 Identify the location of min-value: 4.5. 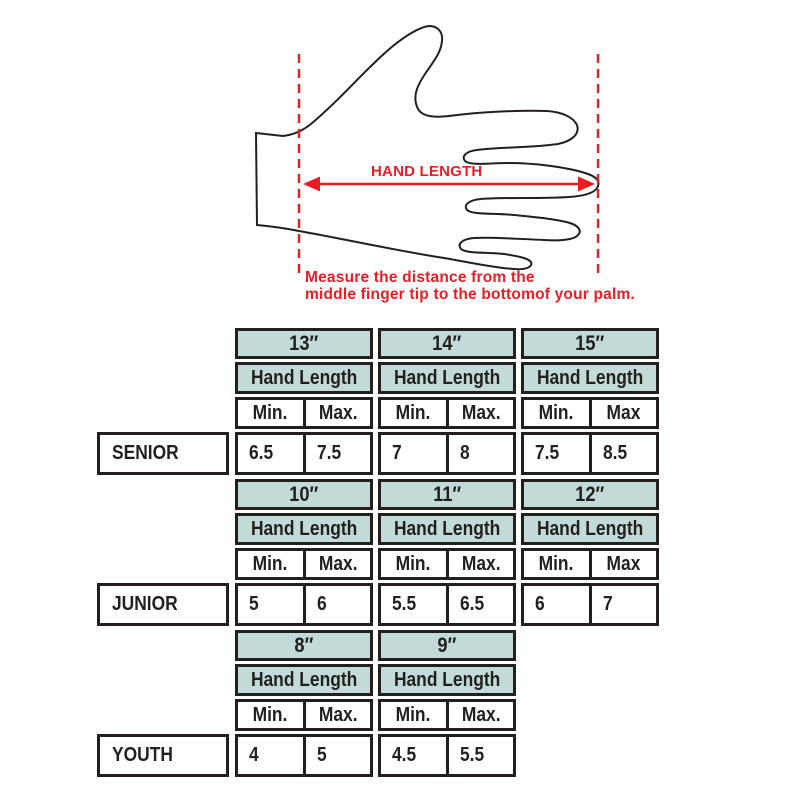
(404, 755).